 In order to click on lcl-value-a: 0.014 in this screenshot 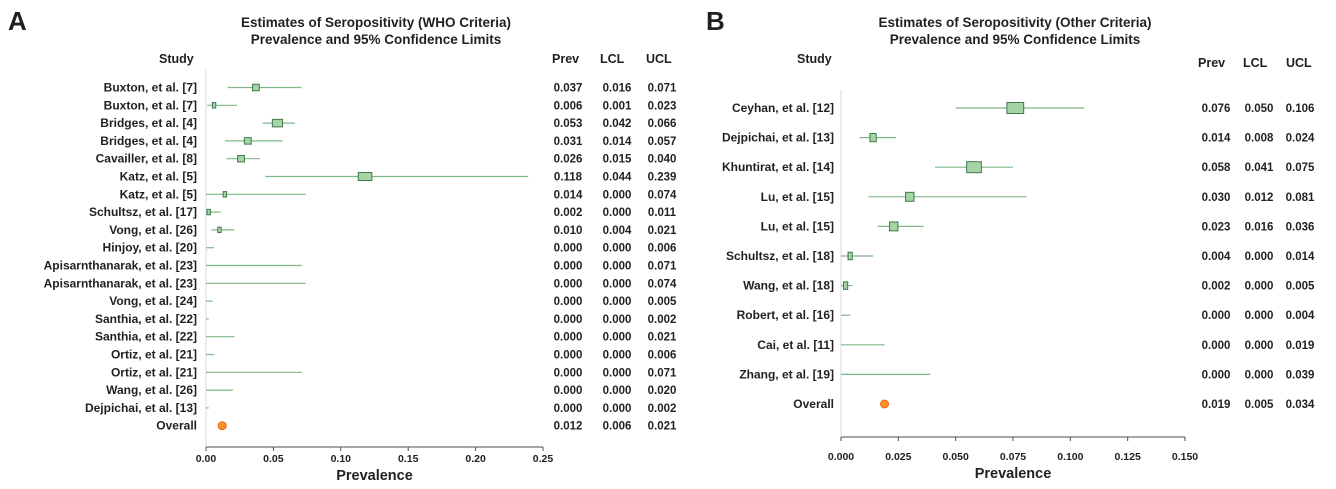, I will do `click(617, 142)`.